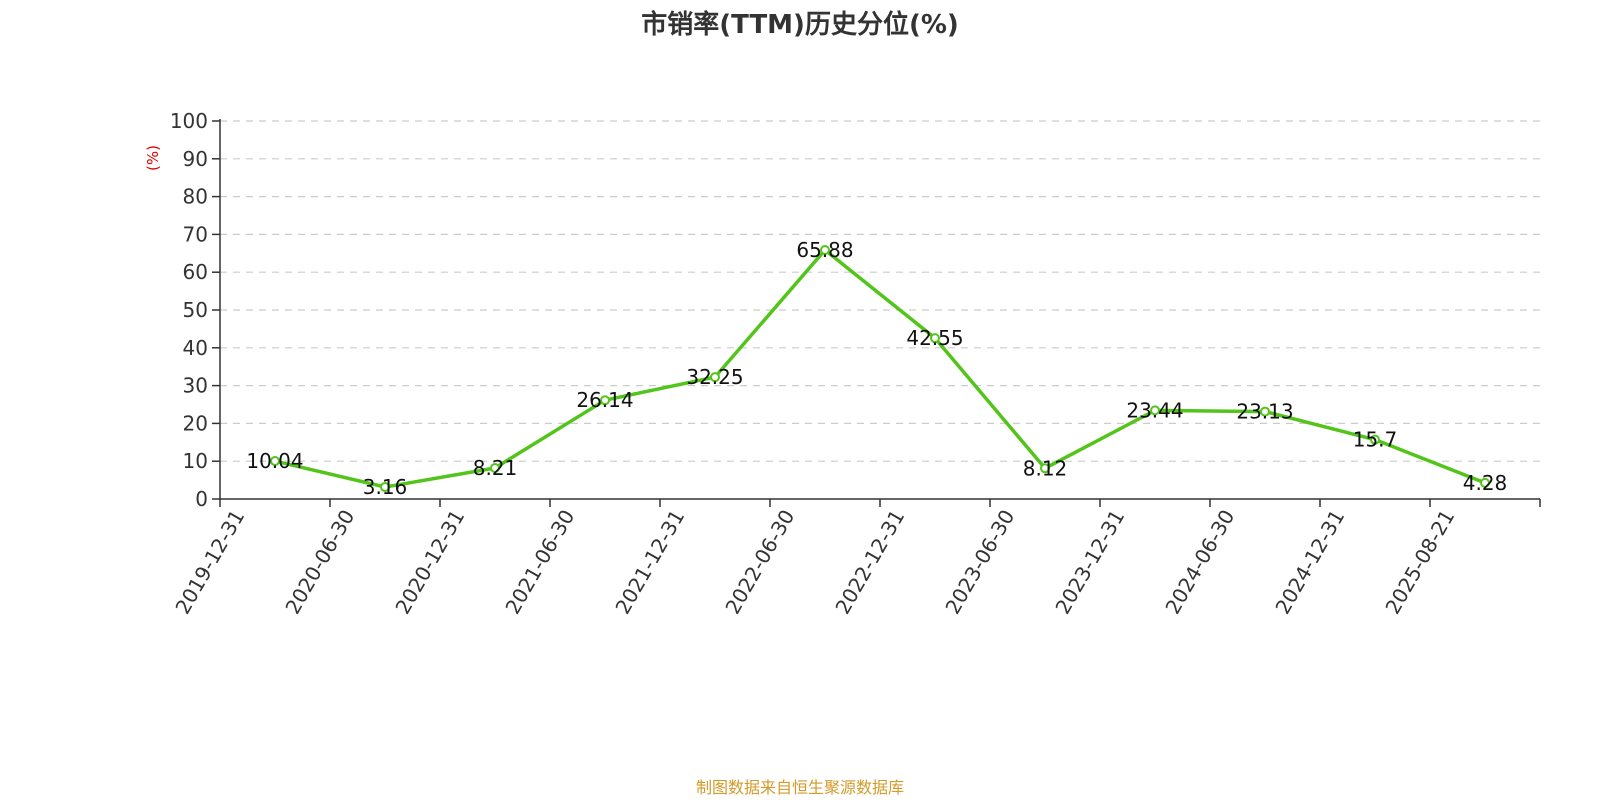  Describe the element at coordinates (189, 121) in the screenshot. I see `y-tick-label: 100` at that location.